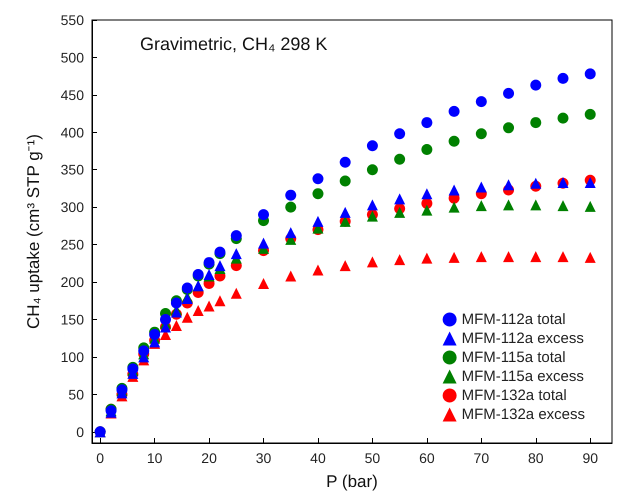  Describe the element at coordinates (209, 458) in the screenshot. I see `x-tick-label: 20` at that location.